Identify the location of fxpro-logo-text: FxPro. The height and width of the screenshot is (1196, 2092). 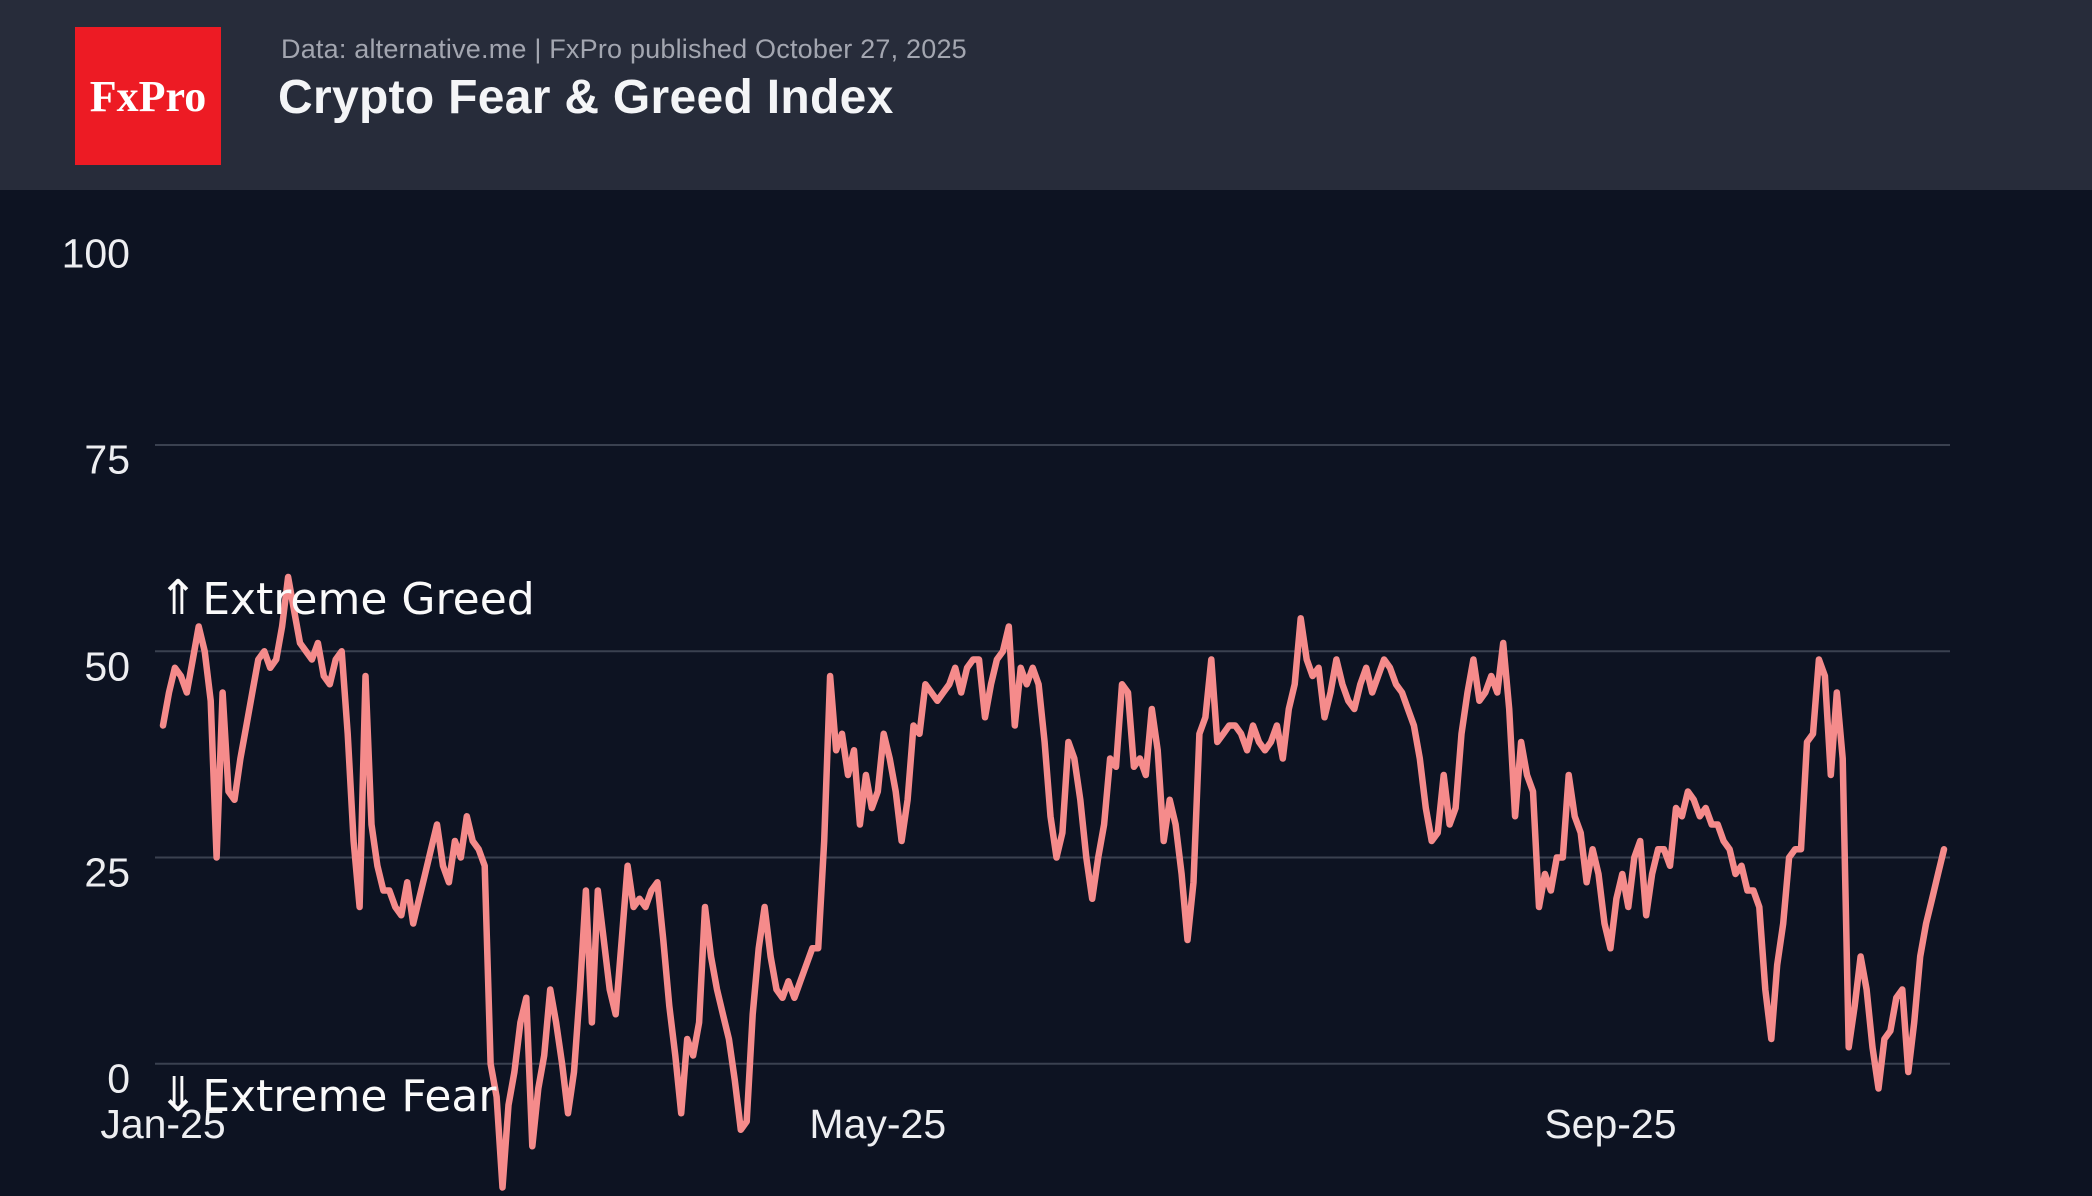
(148, 96).